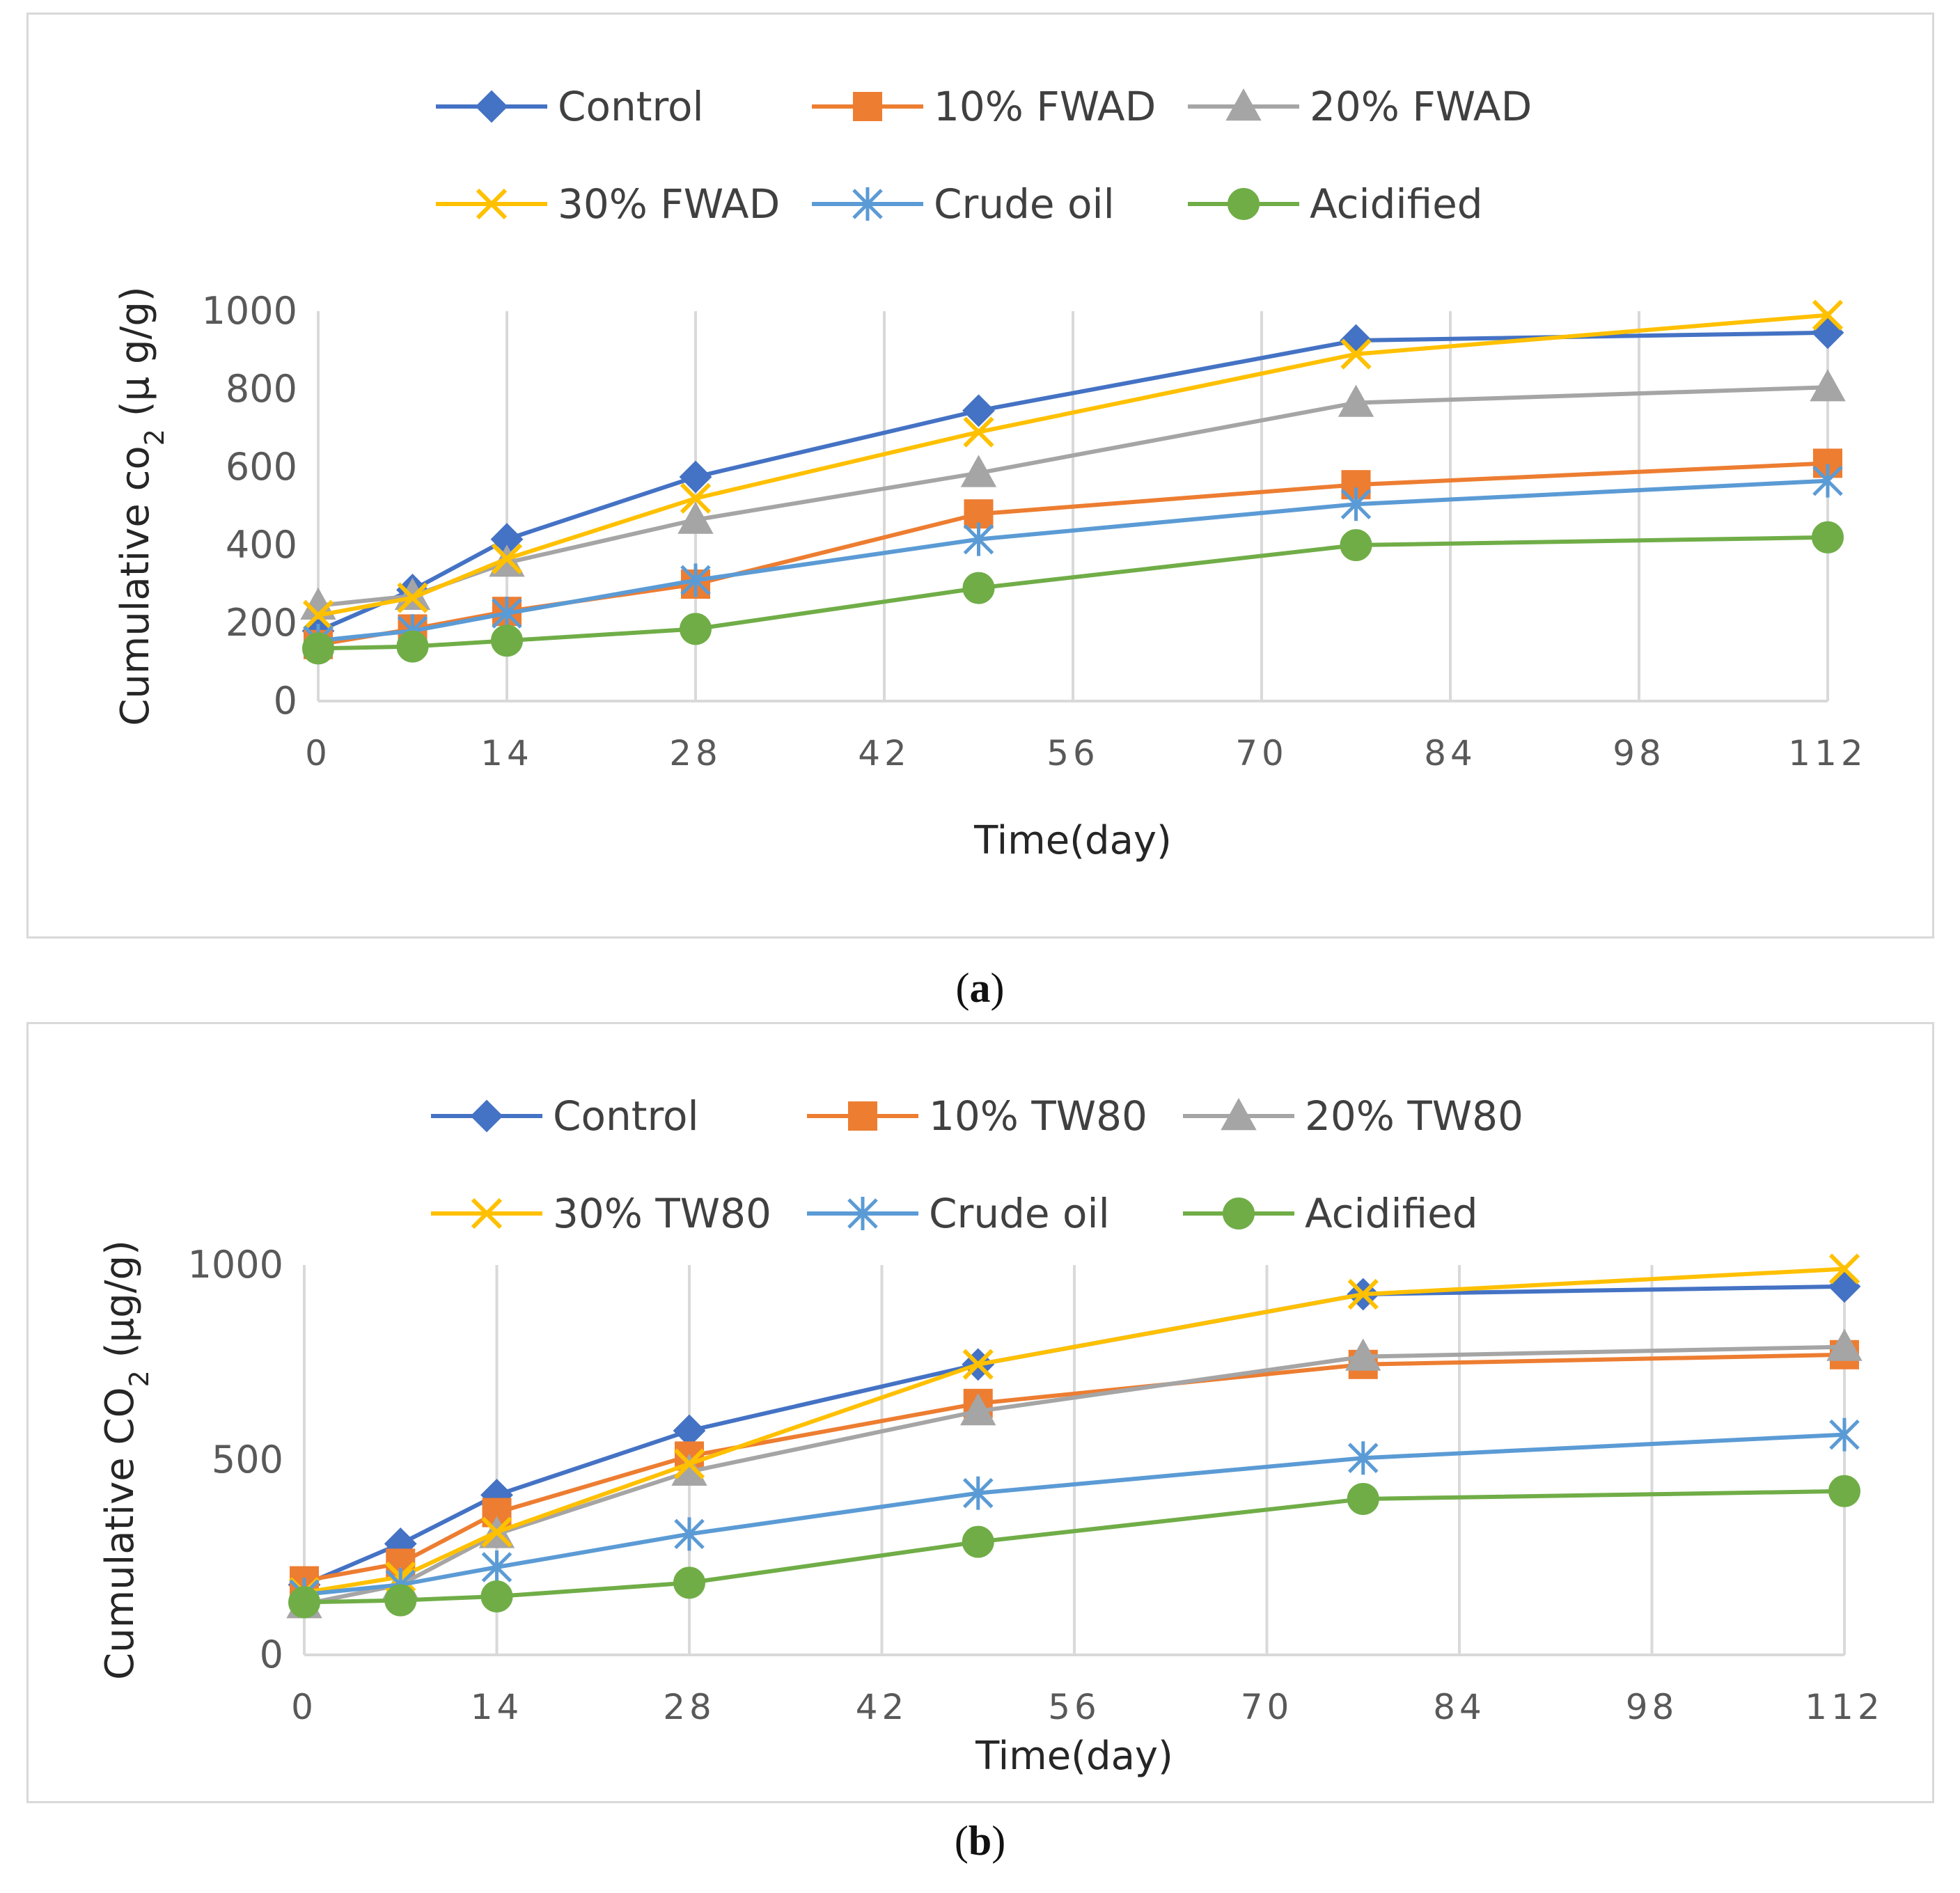 The image size is (1960, 1893). What do you see at coordinates (977, 1116) in the screenshot?
I see `legend-item-10pct-tw80: 10% TW80` at bounding box center [977, 1116].